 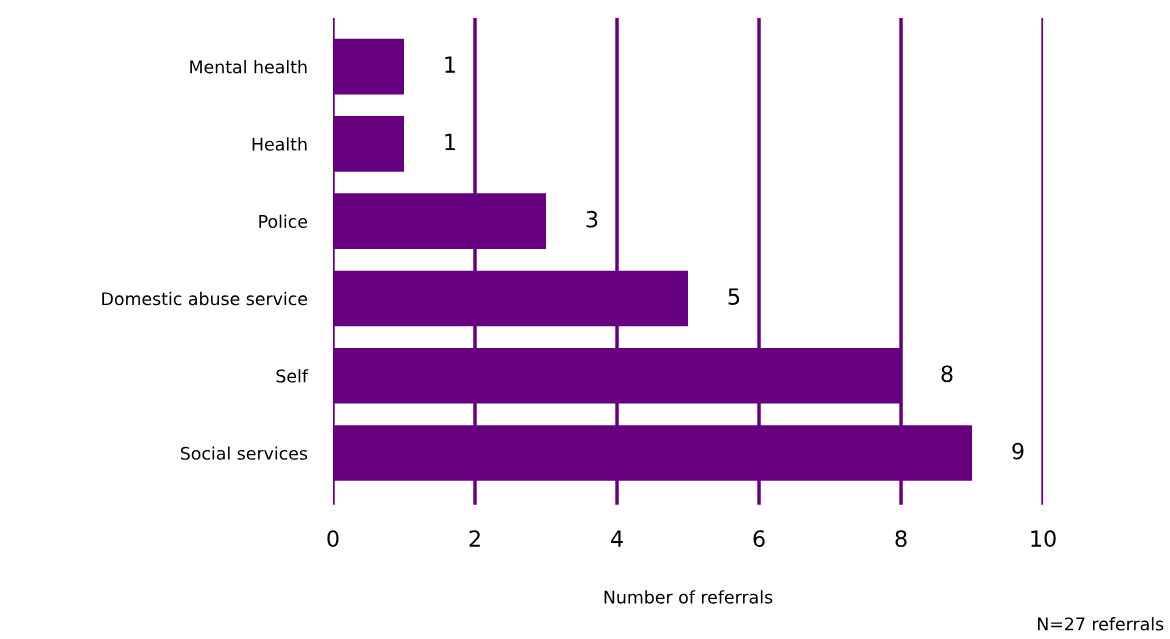 I want to click on y-tick-label: Social services, so click(x=244, y=453).